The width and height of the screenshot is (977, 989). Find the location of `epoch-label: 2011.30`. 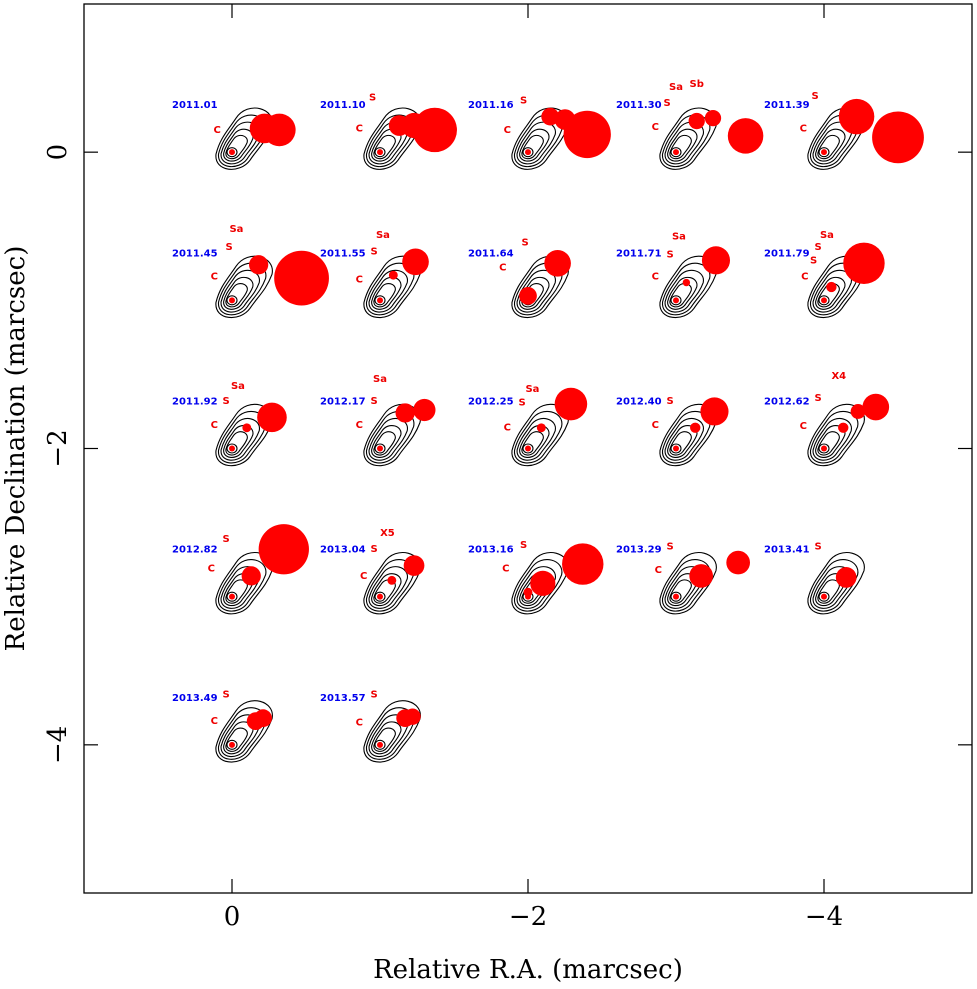

epoch-label: 2011.30 is located at coordinates (639, 105).